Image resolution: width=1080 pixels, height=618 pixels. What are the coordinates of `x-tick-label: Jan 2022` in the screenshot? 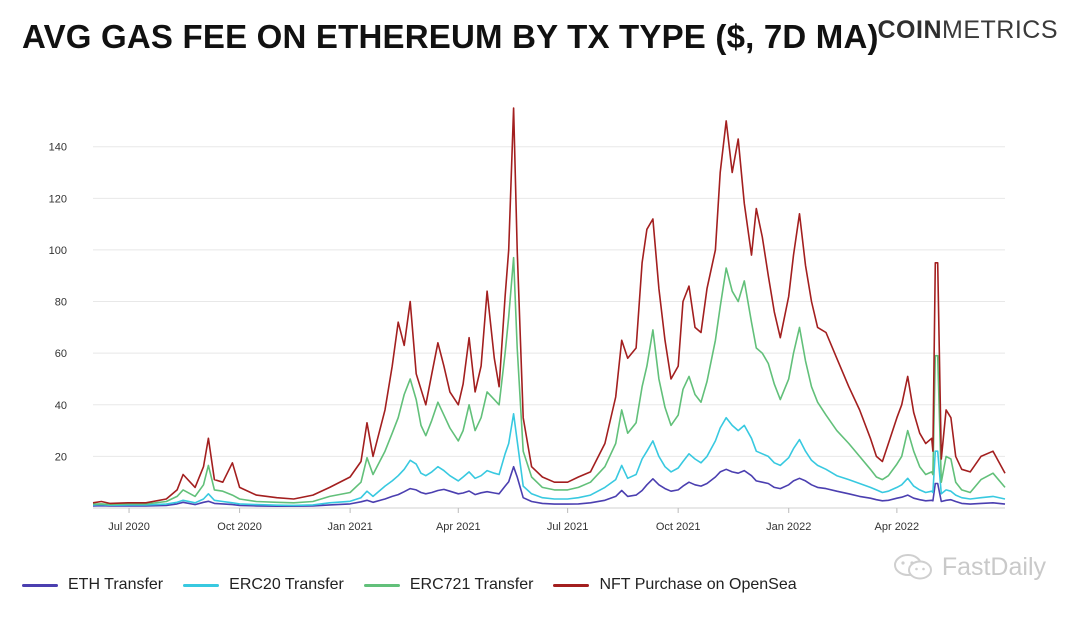 It's located at (788, 527).